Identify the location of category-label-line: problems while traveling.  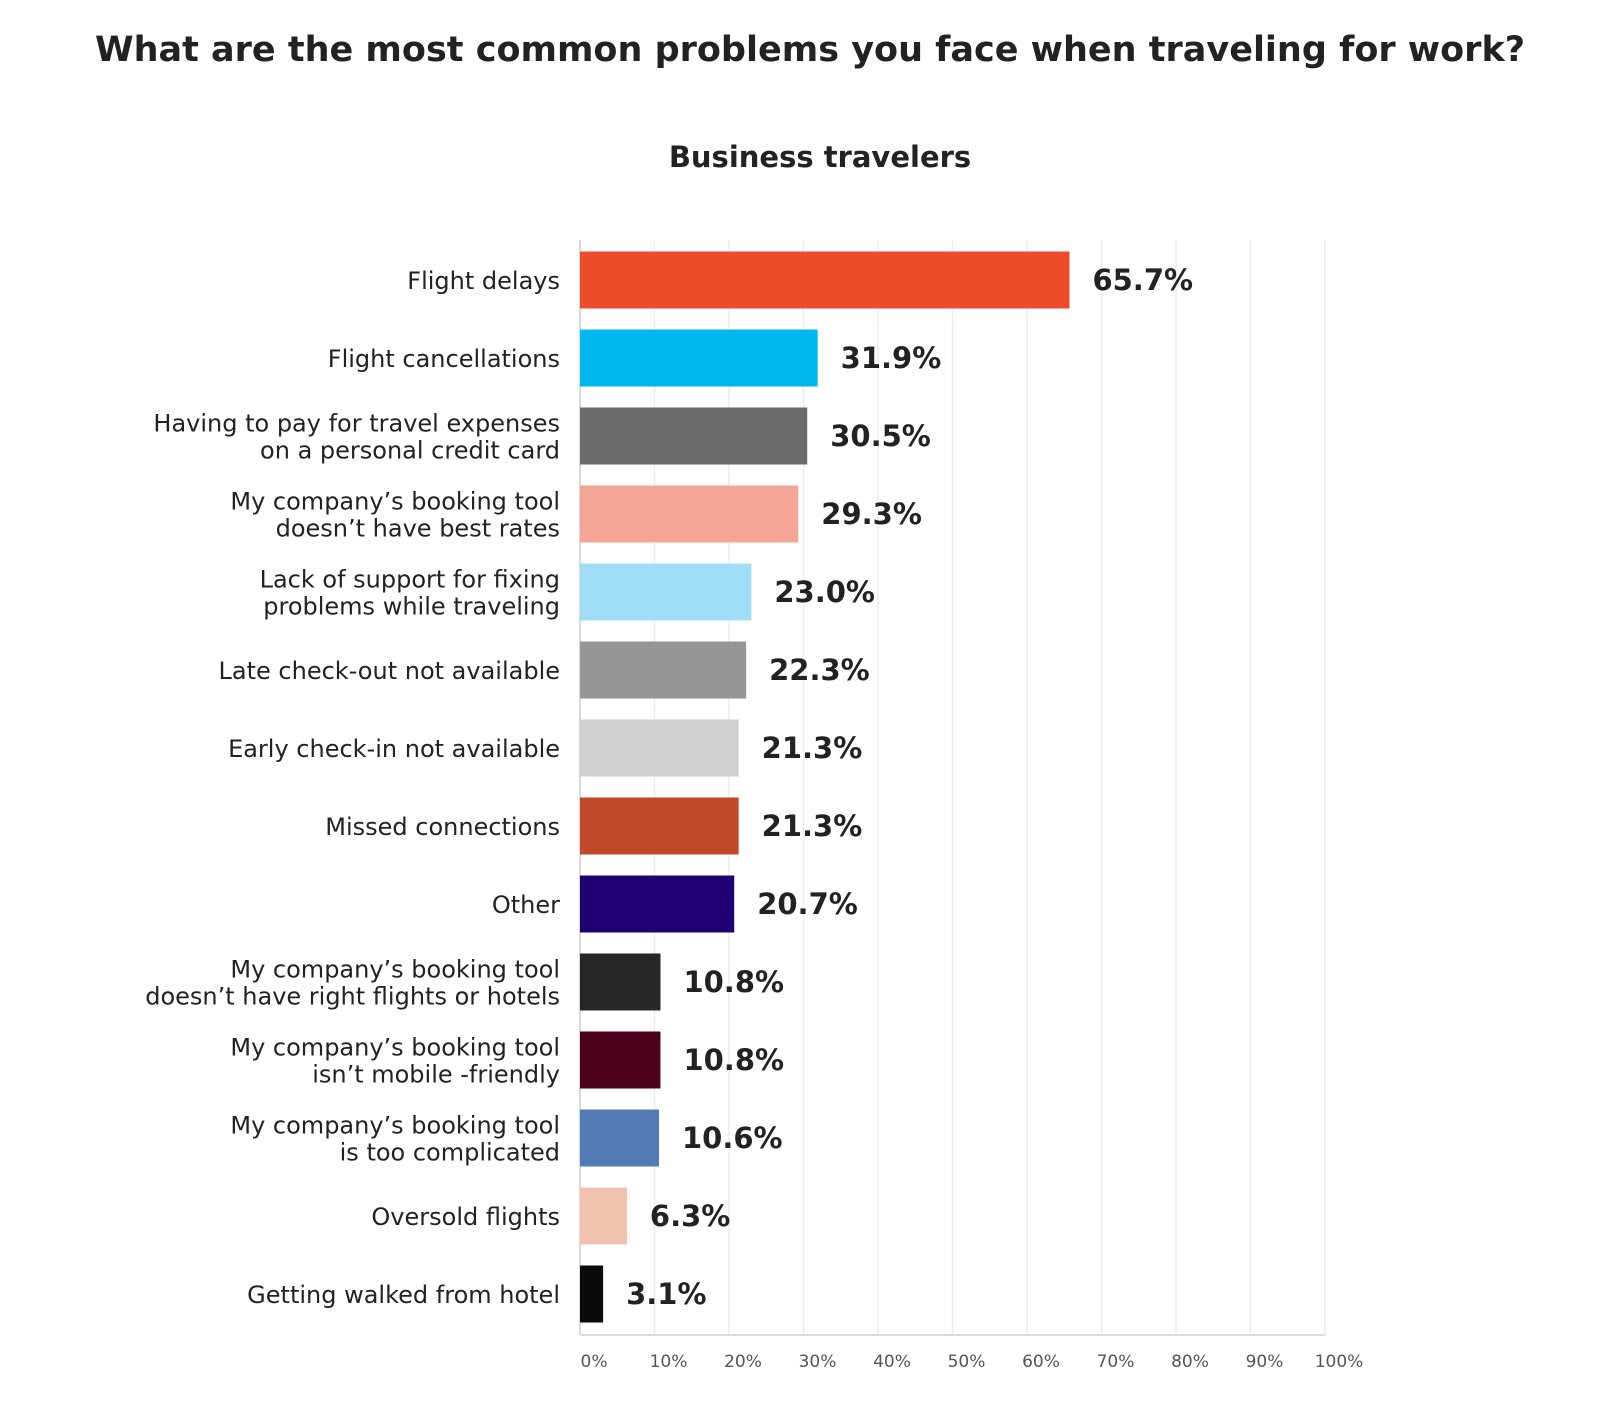
(411, 607).